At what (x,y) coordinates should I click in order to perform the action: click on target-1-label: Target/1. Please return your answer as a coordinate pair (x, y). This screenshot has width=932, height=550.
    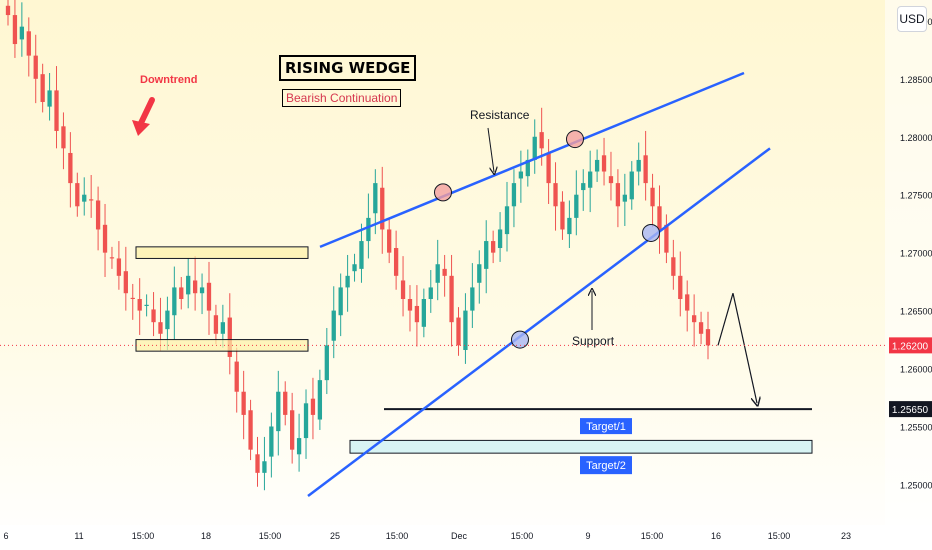
    Looking at the image, I should click on (606, 427).